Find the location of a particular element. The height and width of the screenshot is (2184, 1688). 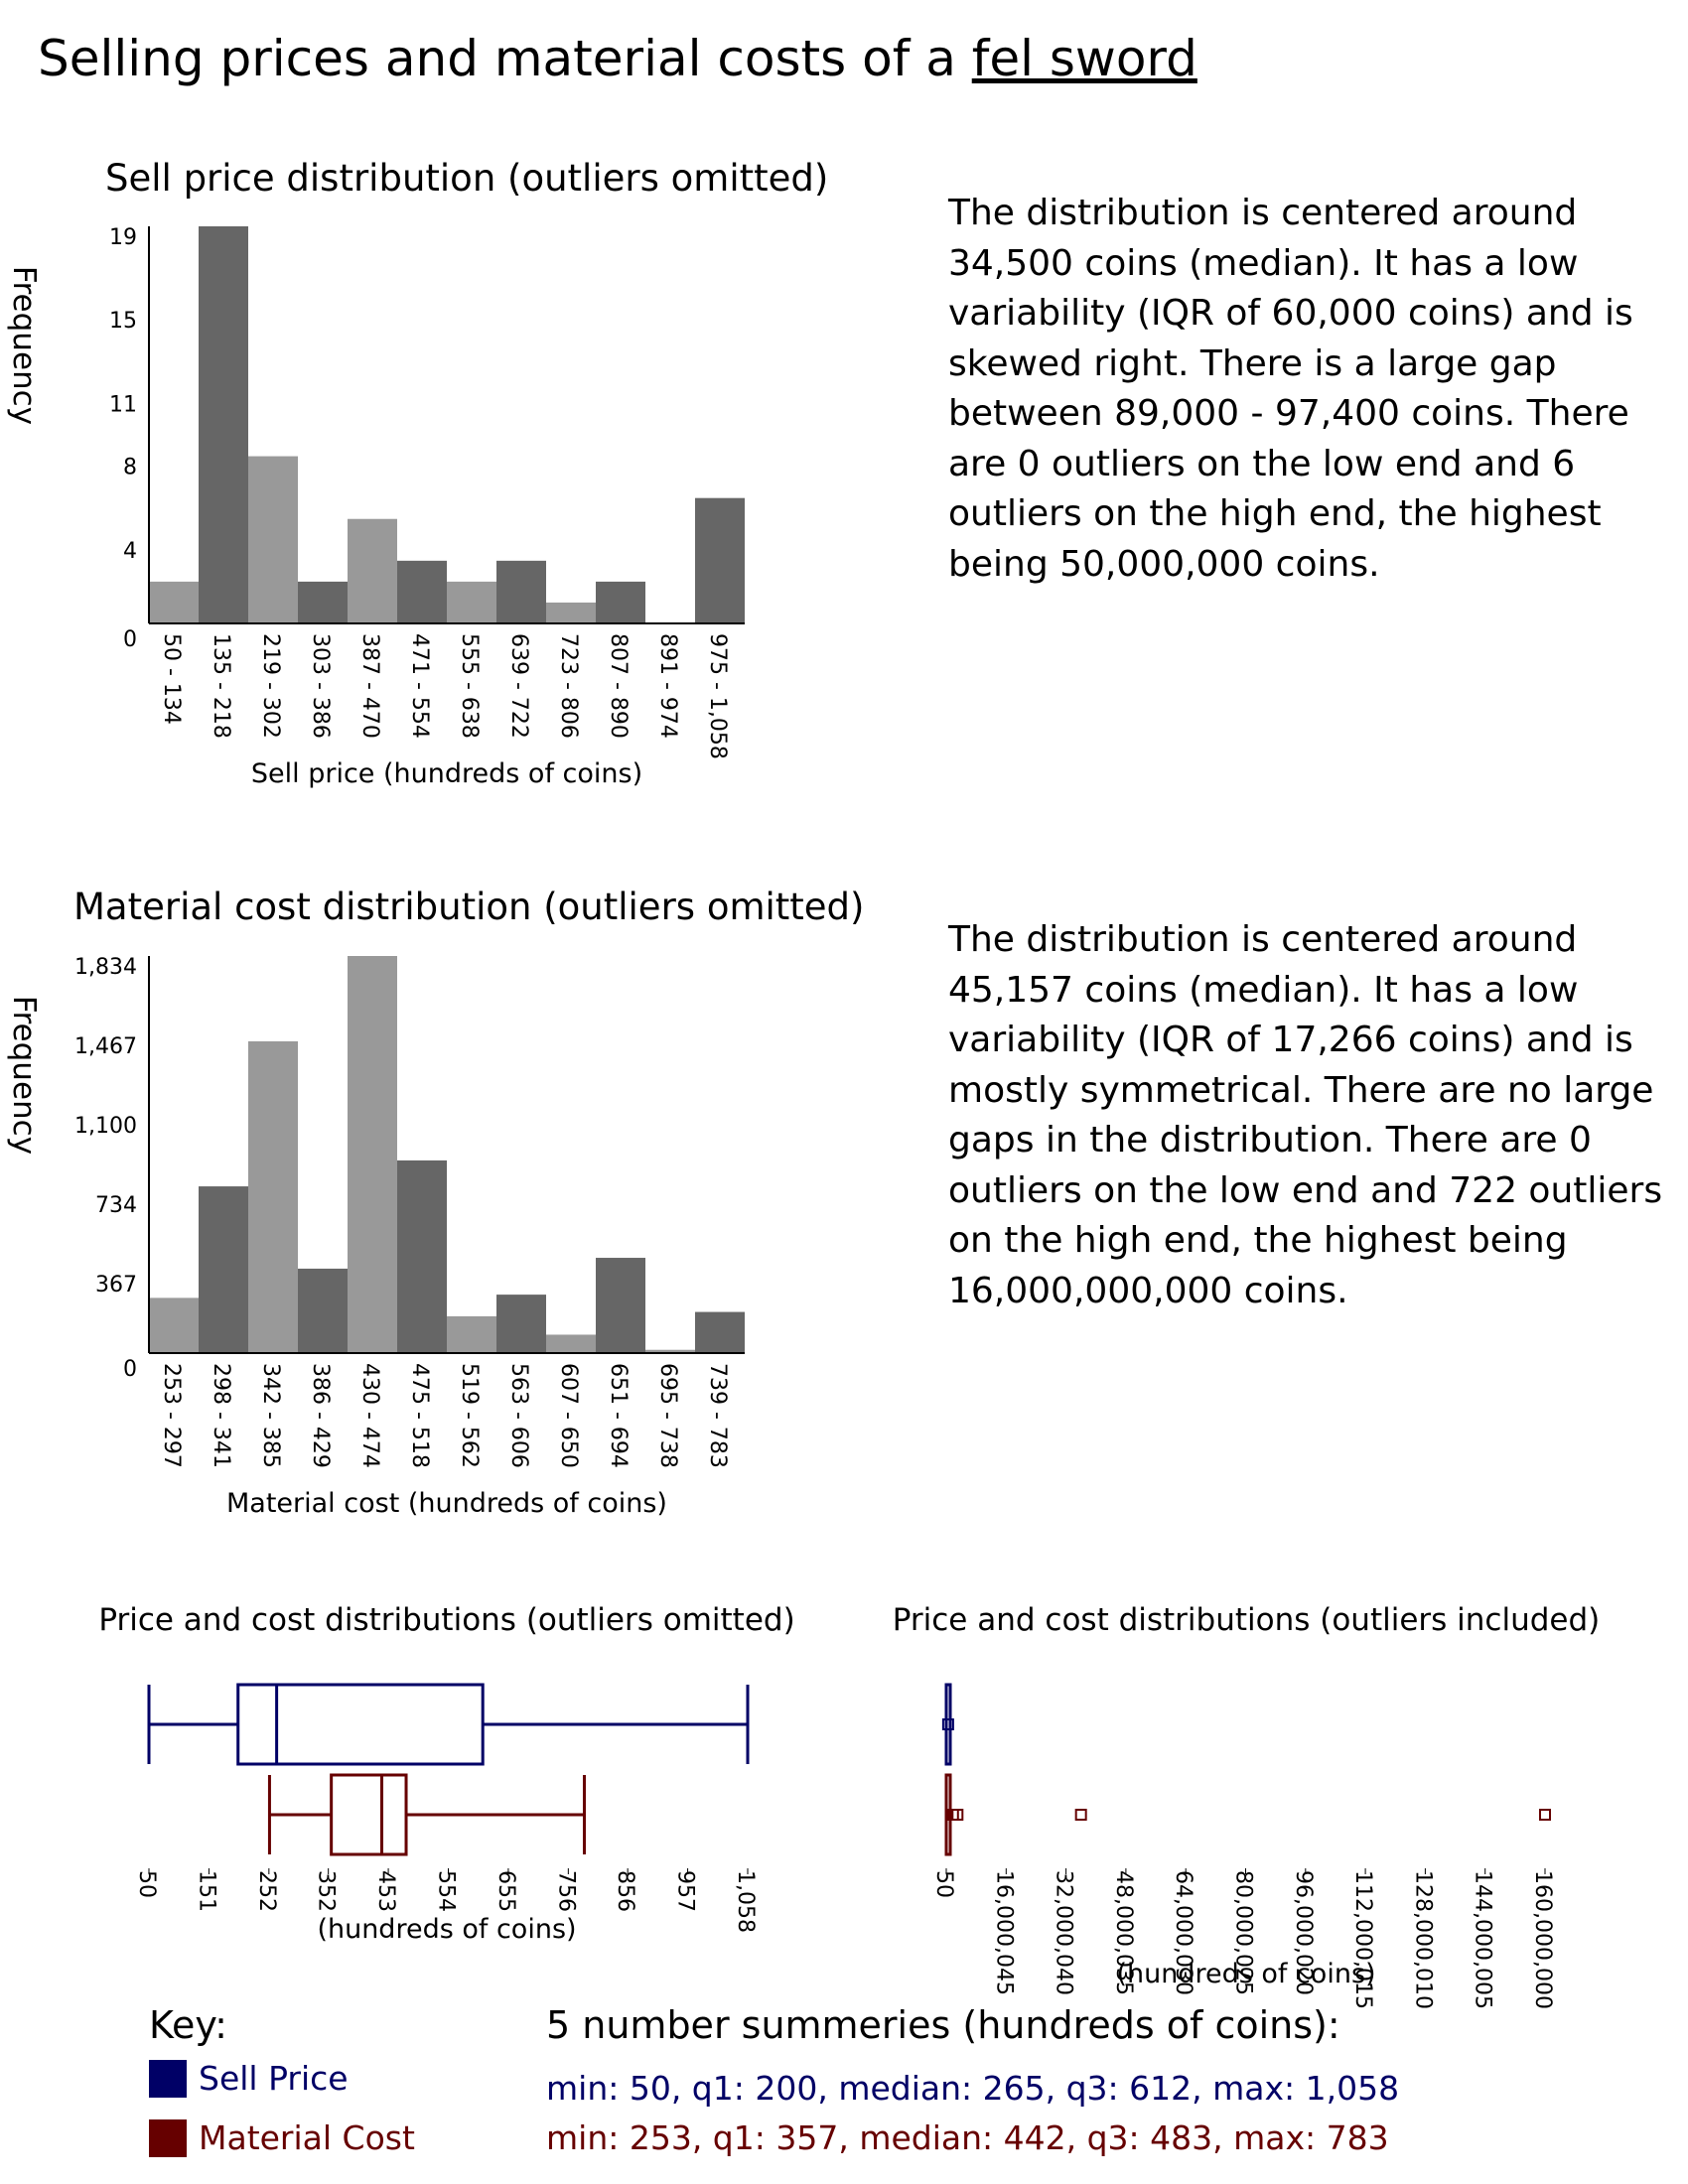

box-omit-x-tick-label: 655 is located at coordinates (505, 1891).